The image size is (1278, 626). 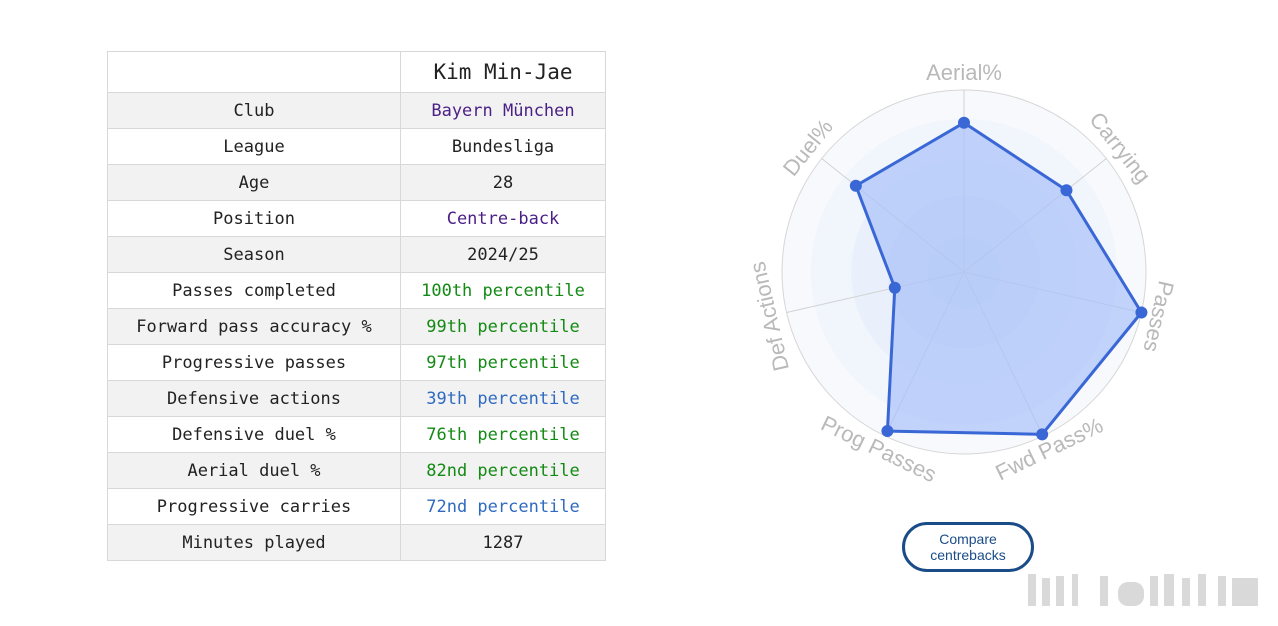 I want to click on row-value: Bayern München, so click(x=503, y=110).